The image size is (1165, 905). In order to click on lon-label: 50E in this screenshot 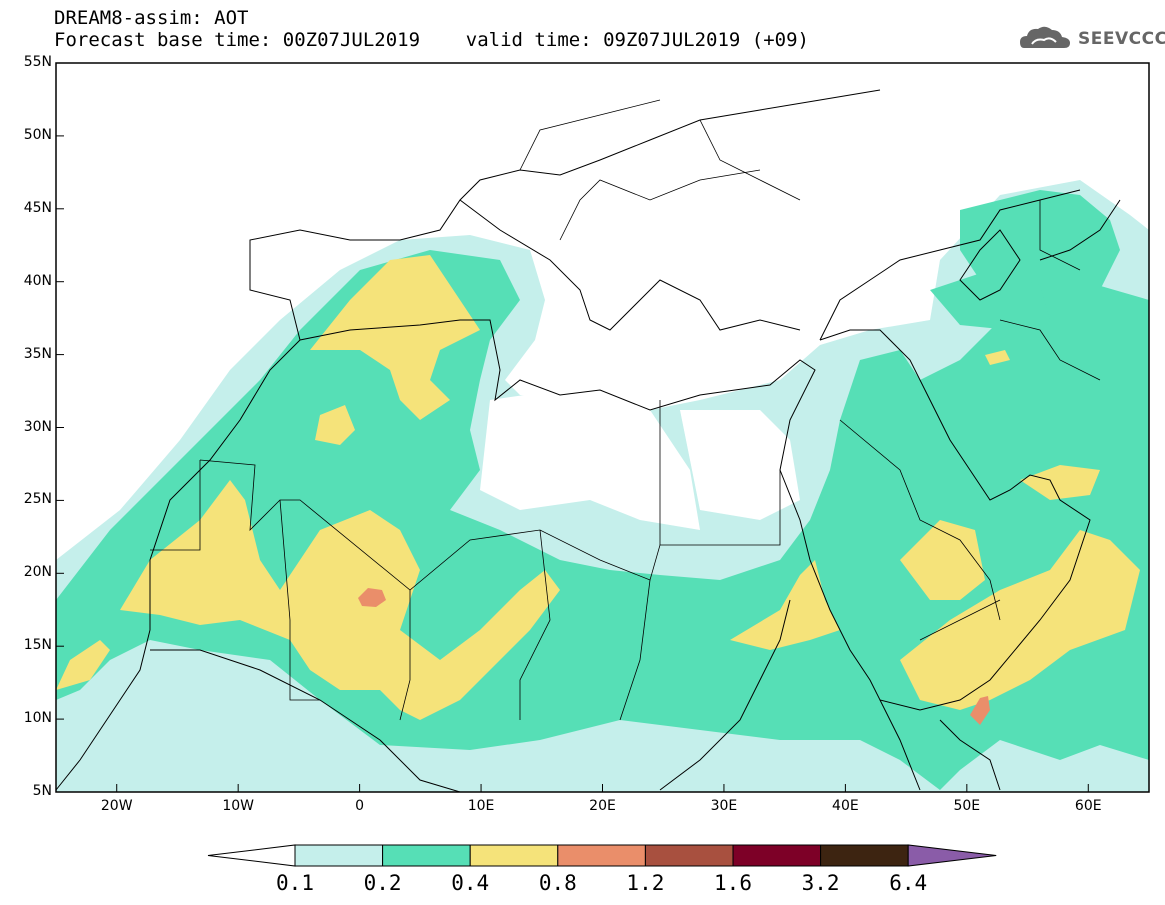, I will do `click(967, 806)`.